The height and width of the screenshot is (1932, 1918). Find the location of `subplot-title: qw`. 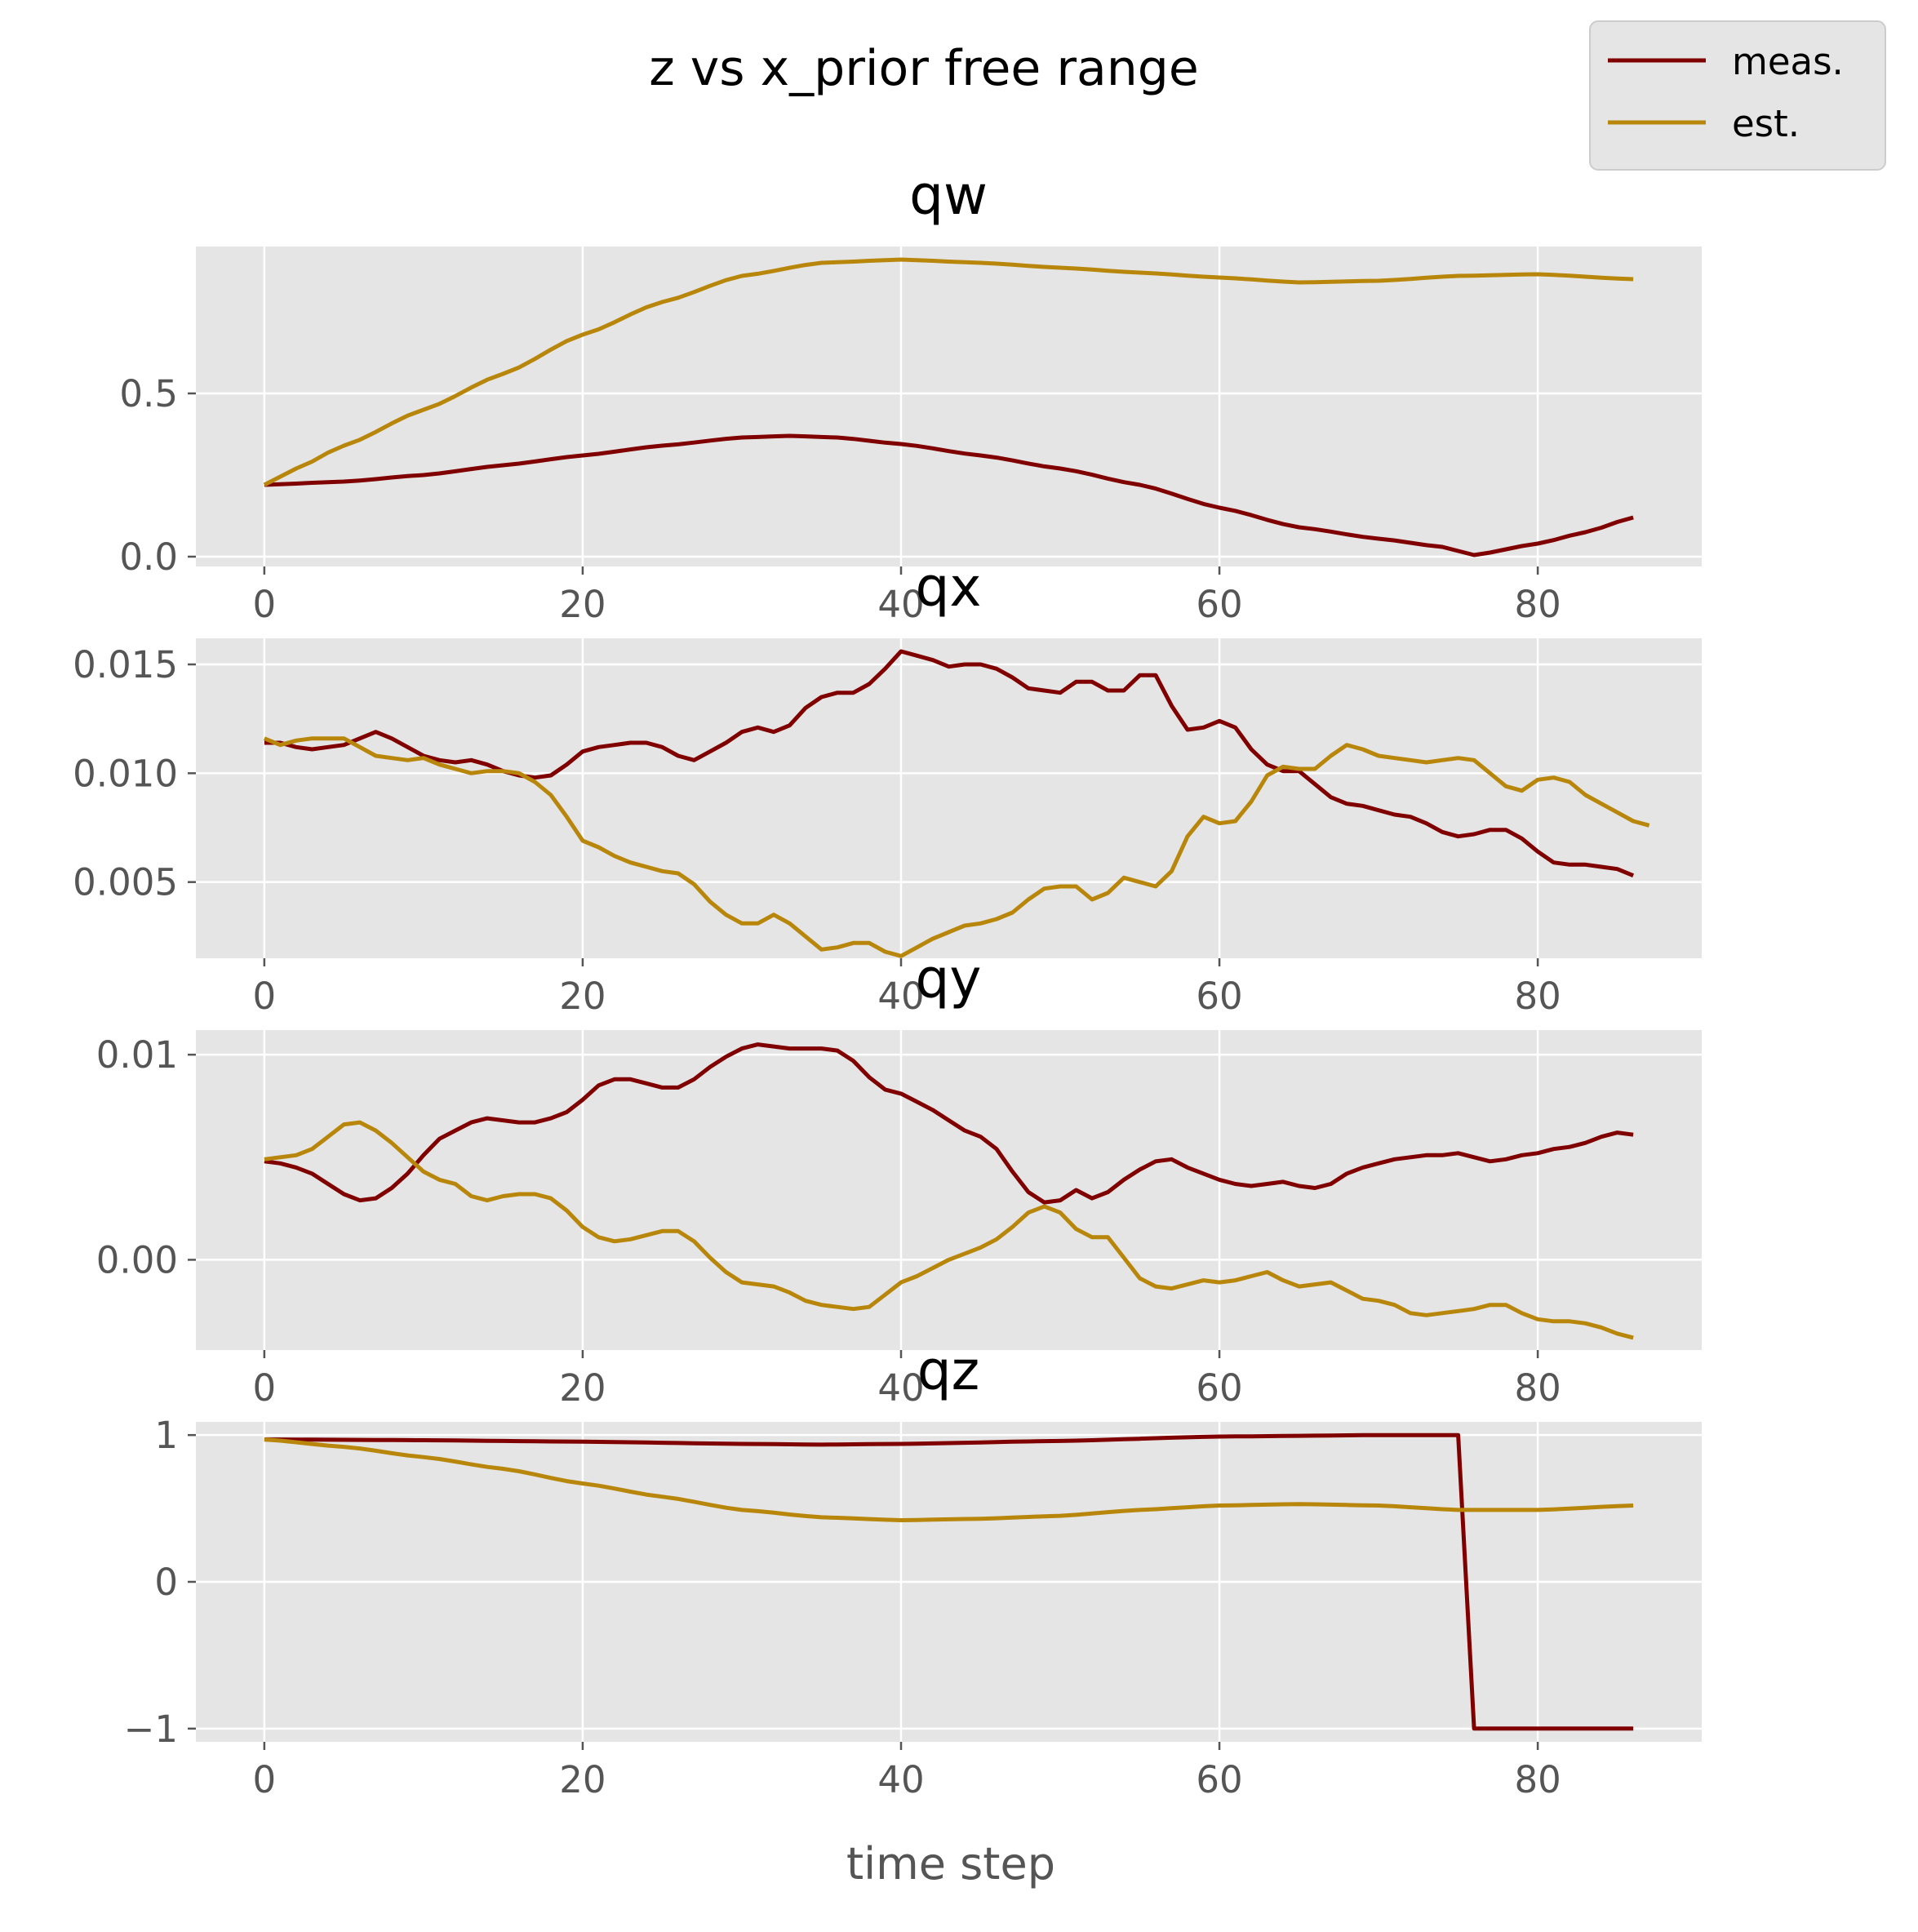

subplot-title: qw is located at coordinates (948, 195).